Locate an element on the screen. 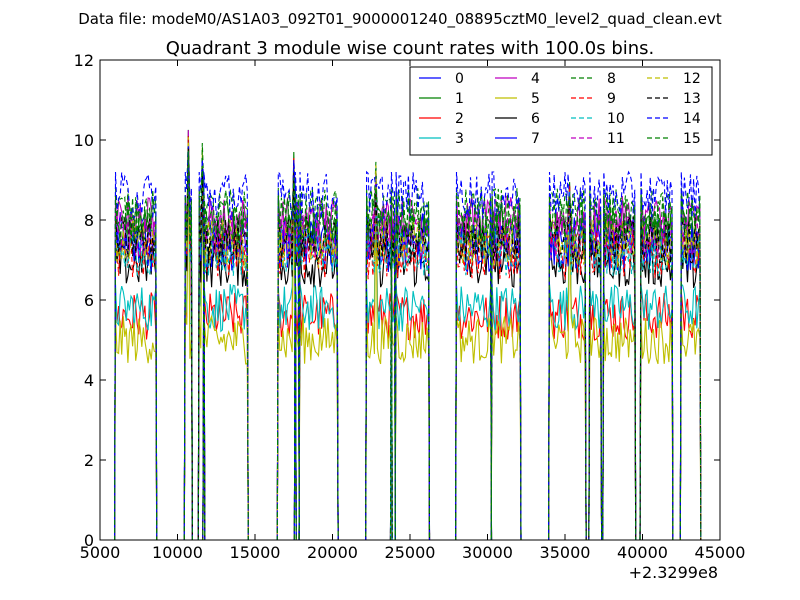  legend-label-3: 3 is located at coordinates (459, 139).